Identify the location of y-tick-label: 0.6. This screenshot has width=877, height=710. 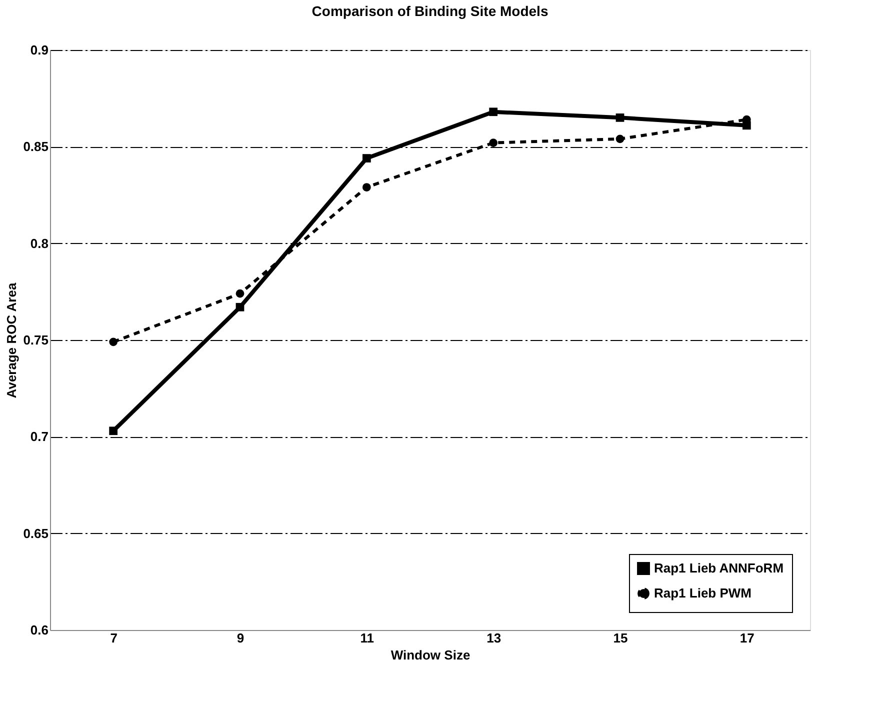
(39, 630).